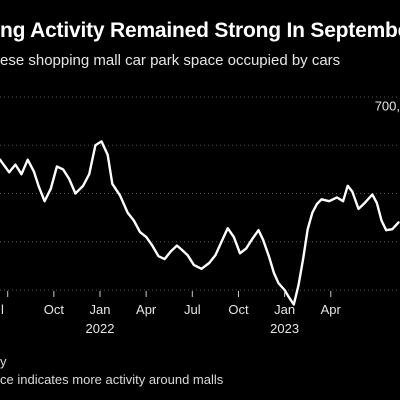 Image resolution: width=400 pixels, height=400 pixels. What do you see at coordinates (284, 328) in the screenshot?
I see `x-year-label: 2023` at bounding box center [284, 328].